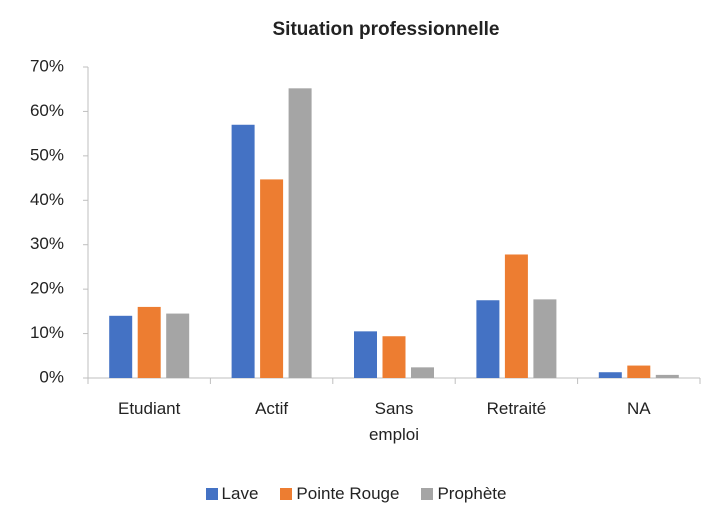 Image resolution: width=712 pixels, height=512 pixels. I want to click on x-tick-label: NA, so click(638, 408).